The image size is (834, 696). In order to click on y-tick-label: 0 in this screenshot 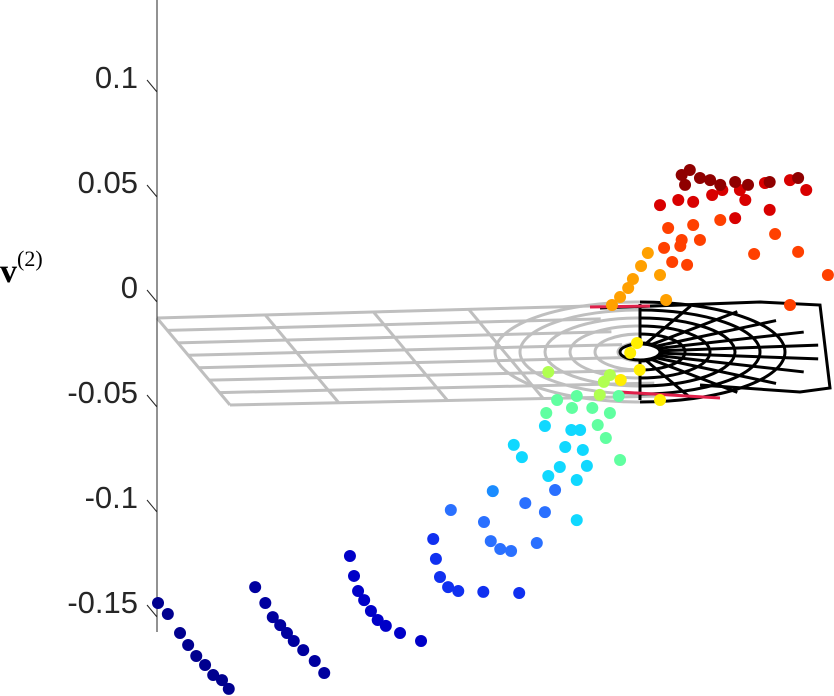, I will do `click(129, 287)`.